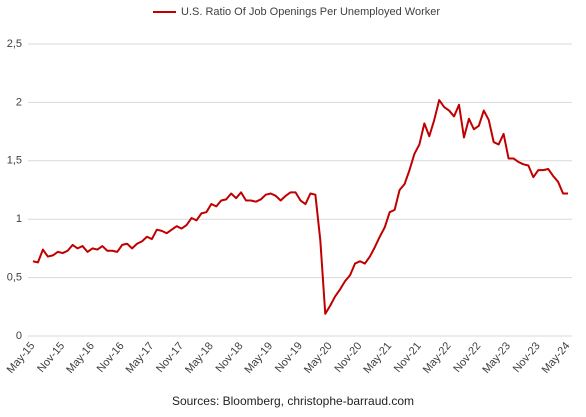  Describe the element at coordinates (140, 358) in the screenshot. I see `x-tick-label: May-17` at that location.